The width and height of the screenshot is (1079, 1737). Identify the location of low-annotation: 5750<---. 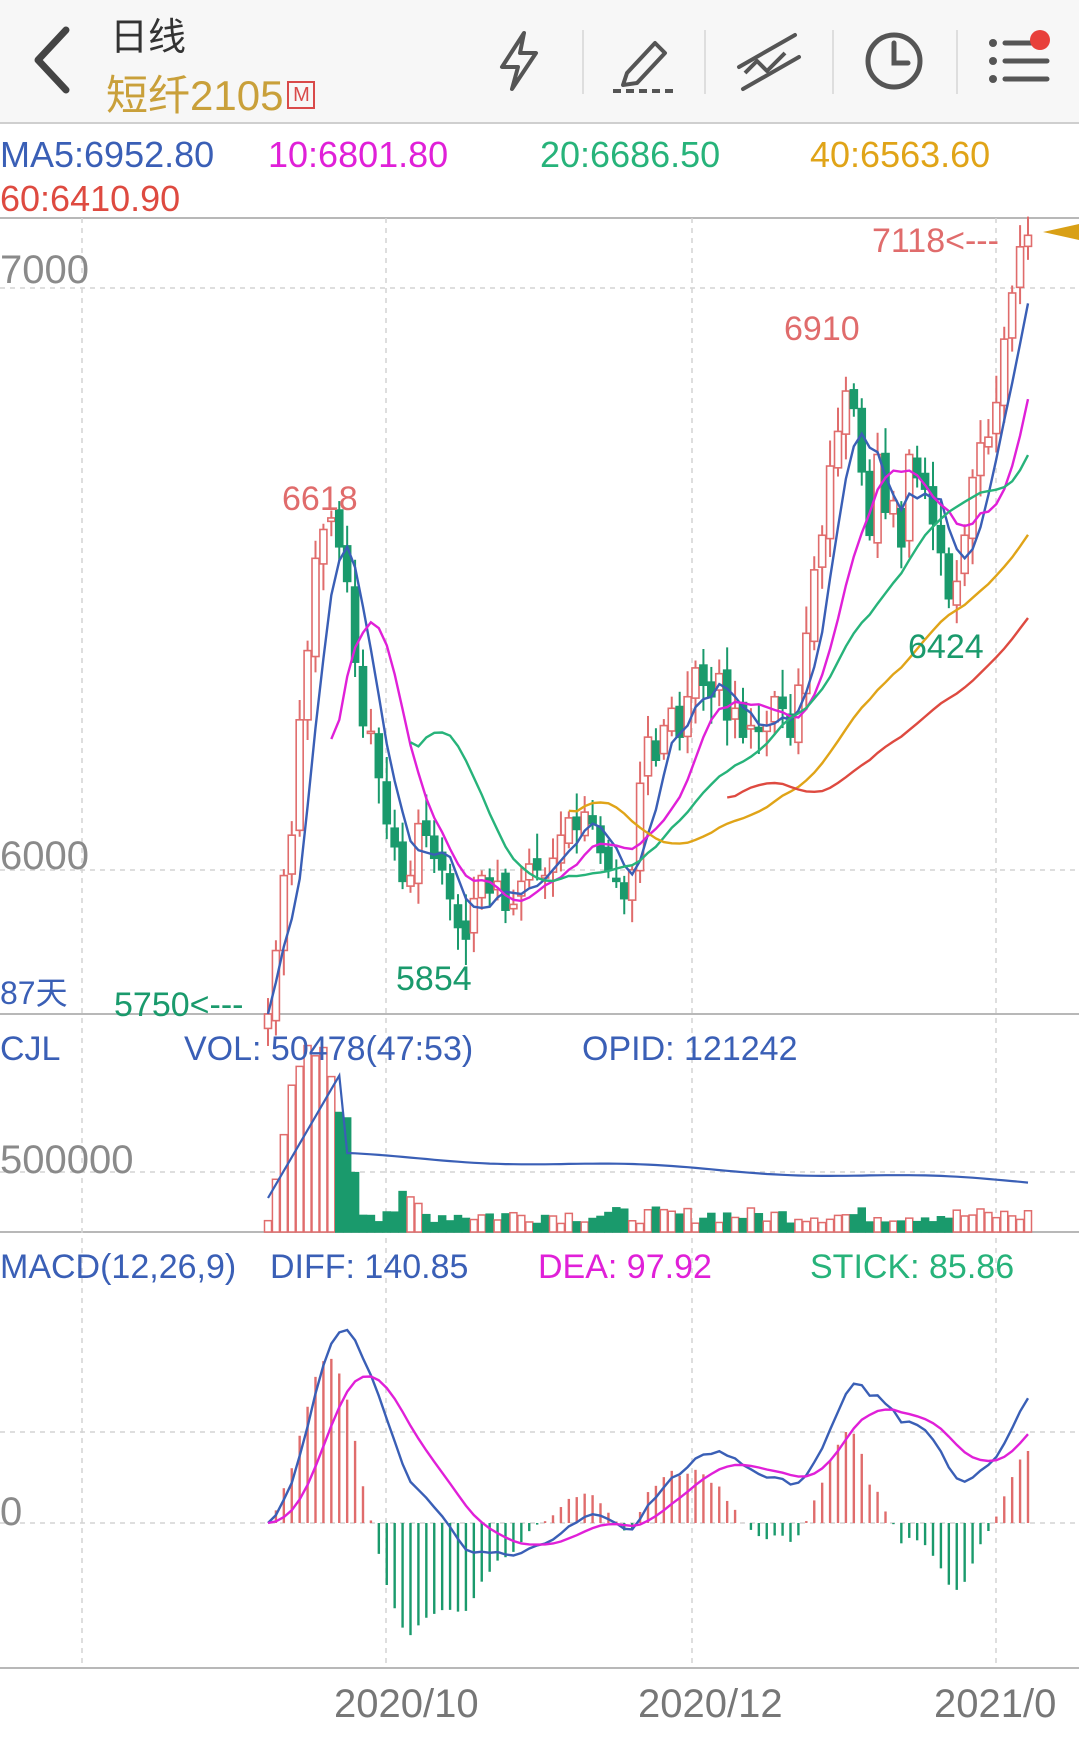
(179, 1005).